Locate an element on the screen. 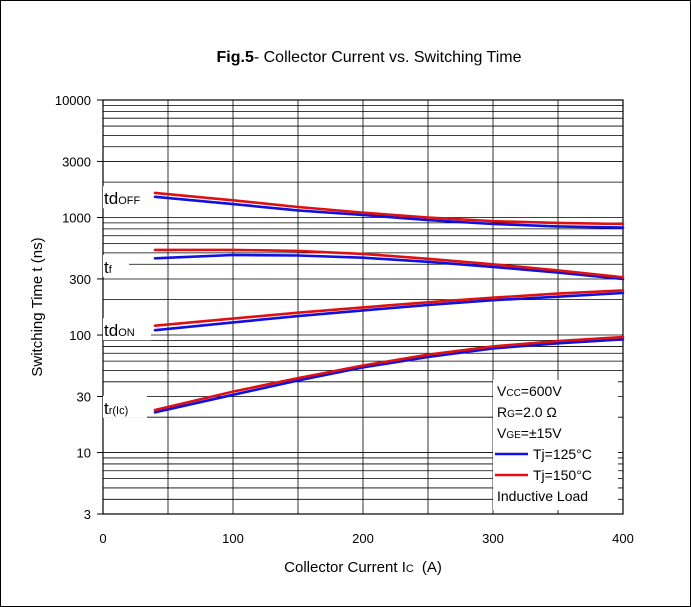  y-tick-label: 300 is located at coordinates (80, 279).